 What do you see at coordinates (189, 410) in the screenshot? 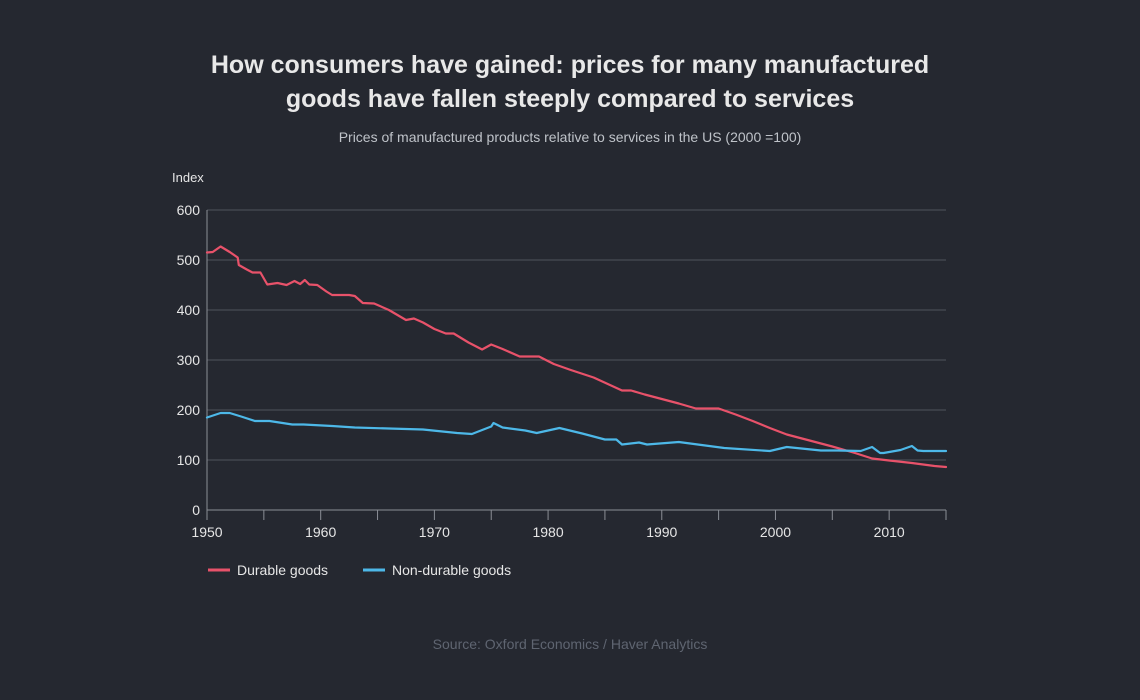
I see `y-tick-label: 200` at bounding box center [189, 410].